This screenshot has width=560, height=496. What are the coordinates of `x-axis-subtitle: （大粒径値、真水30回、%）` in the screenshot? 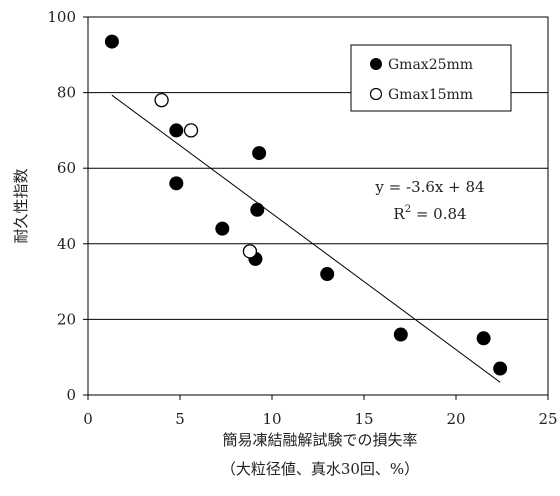 It's located at (320, 469).